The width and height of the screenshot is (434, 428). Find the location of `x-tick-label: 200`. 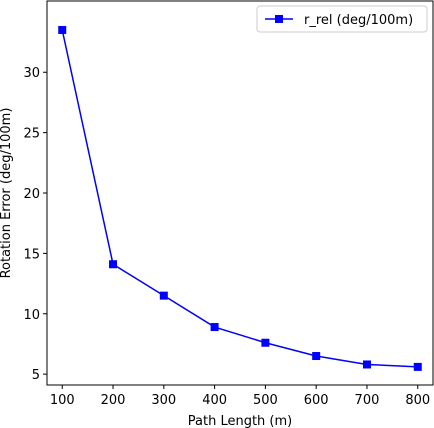

x-tick-label: 200 is located at coordinates (113, 400).